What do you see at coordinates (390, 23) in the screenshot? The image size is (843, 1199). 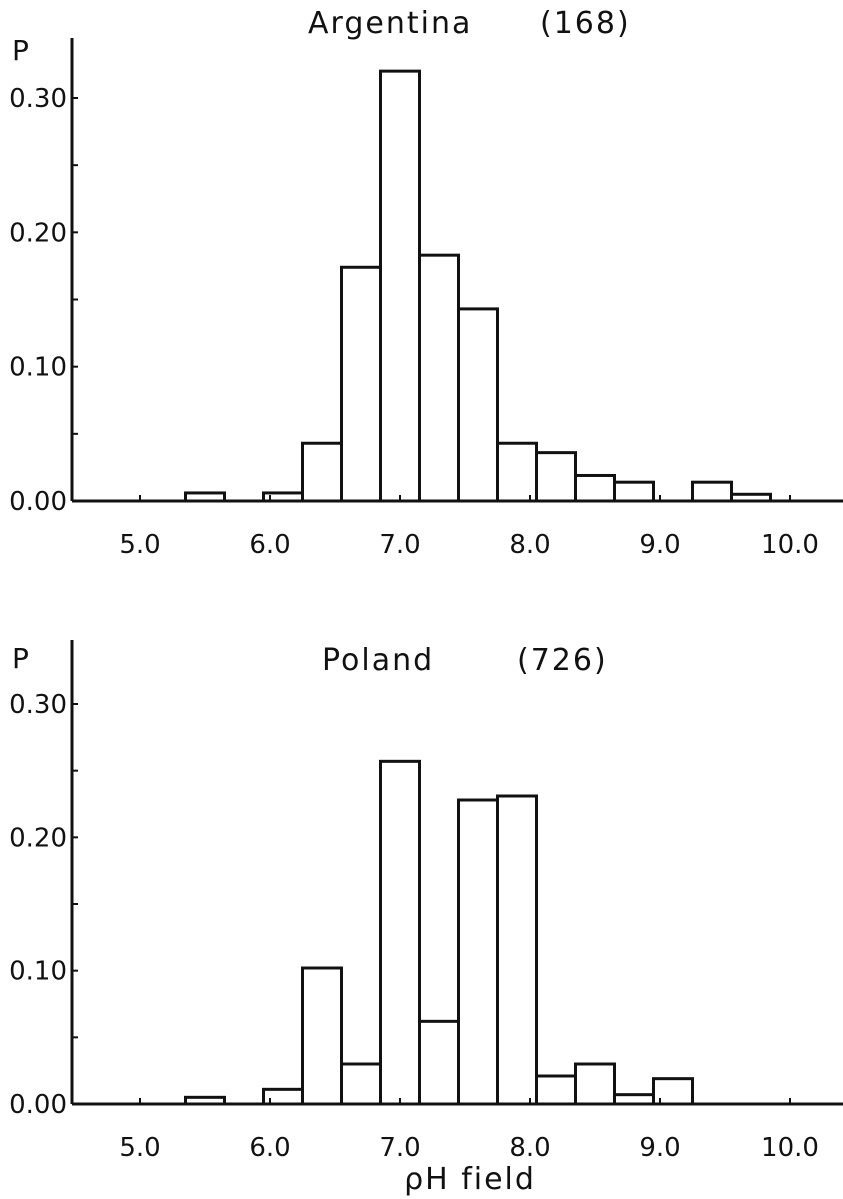 I see `chart-title: Argentina` at bounding box center [390, 23].